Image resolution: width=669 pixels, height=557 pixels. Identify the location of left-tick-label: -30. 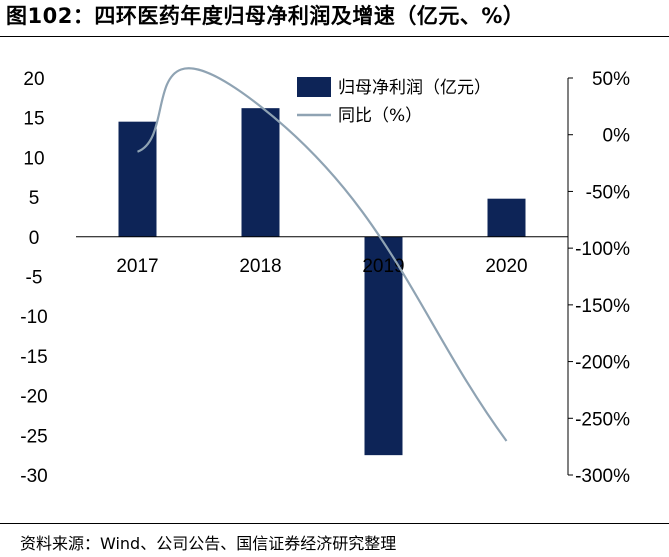
(33, 476).